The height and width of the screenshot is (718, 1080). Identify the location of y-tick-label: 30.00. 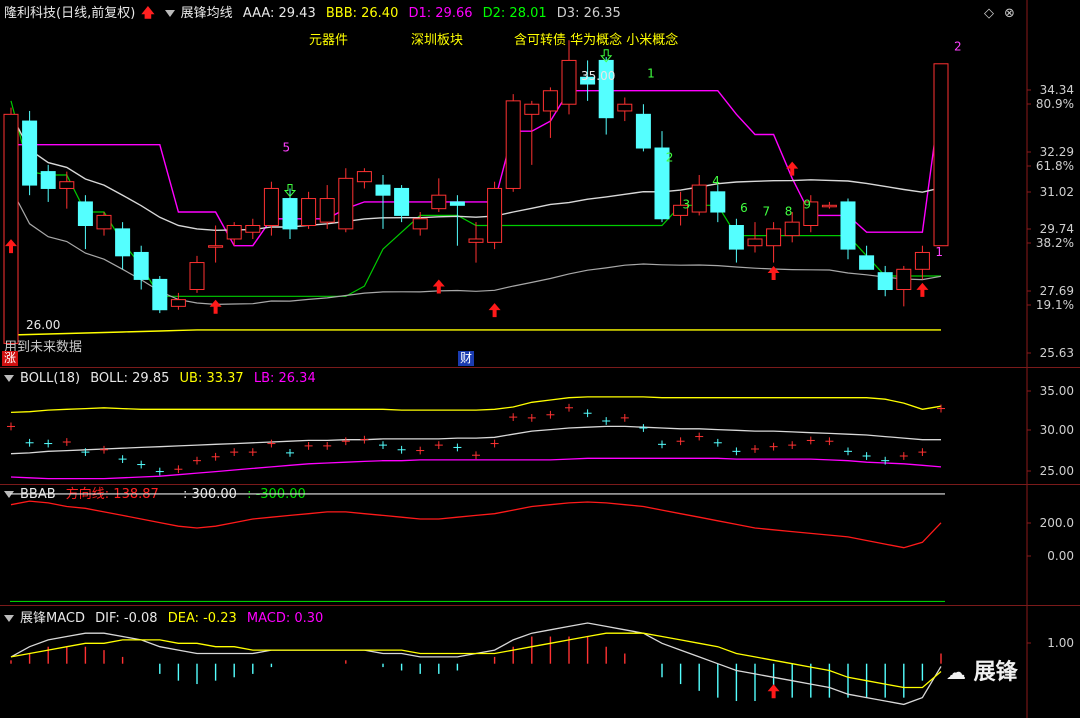
(1057, 430).